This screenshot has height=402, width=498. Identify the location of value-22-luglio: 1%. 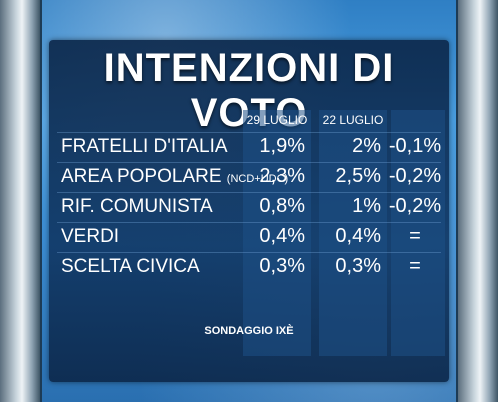
(366, 206).